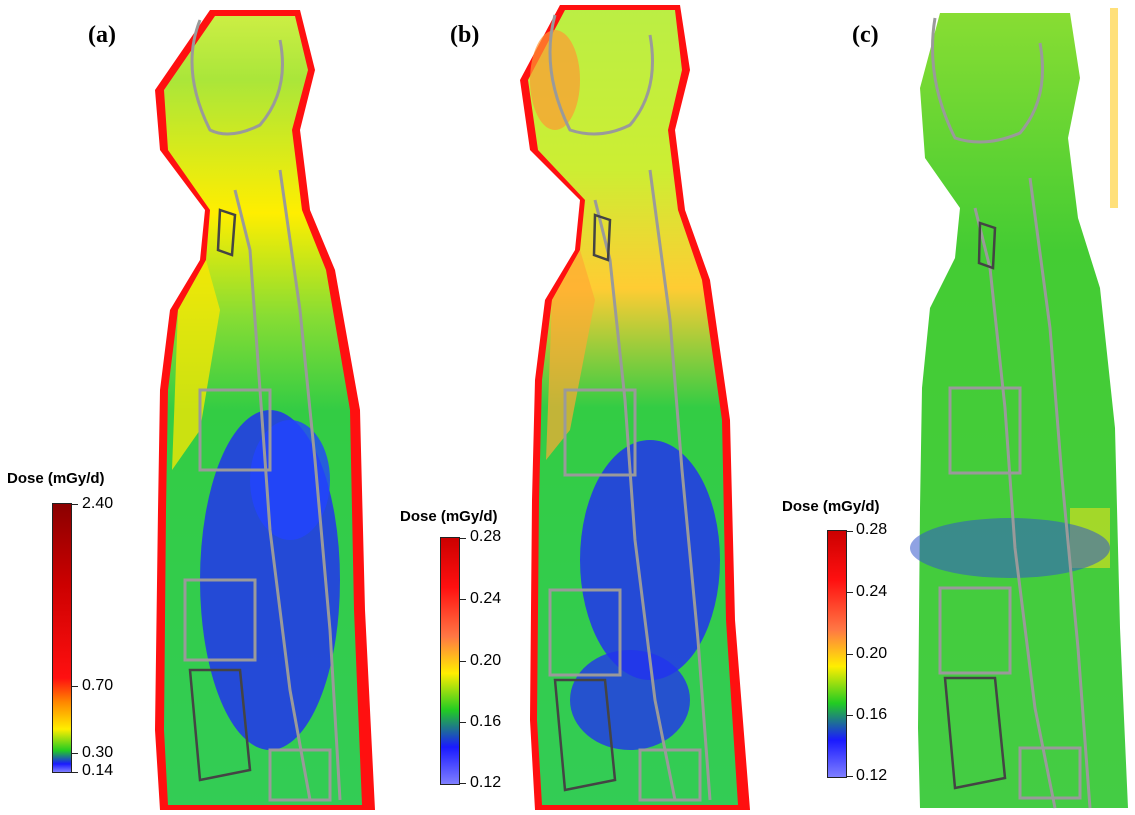  I want to click on panel-a-tick-0: 2.40, so click(98, 503).